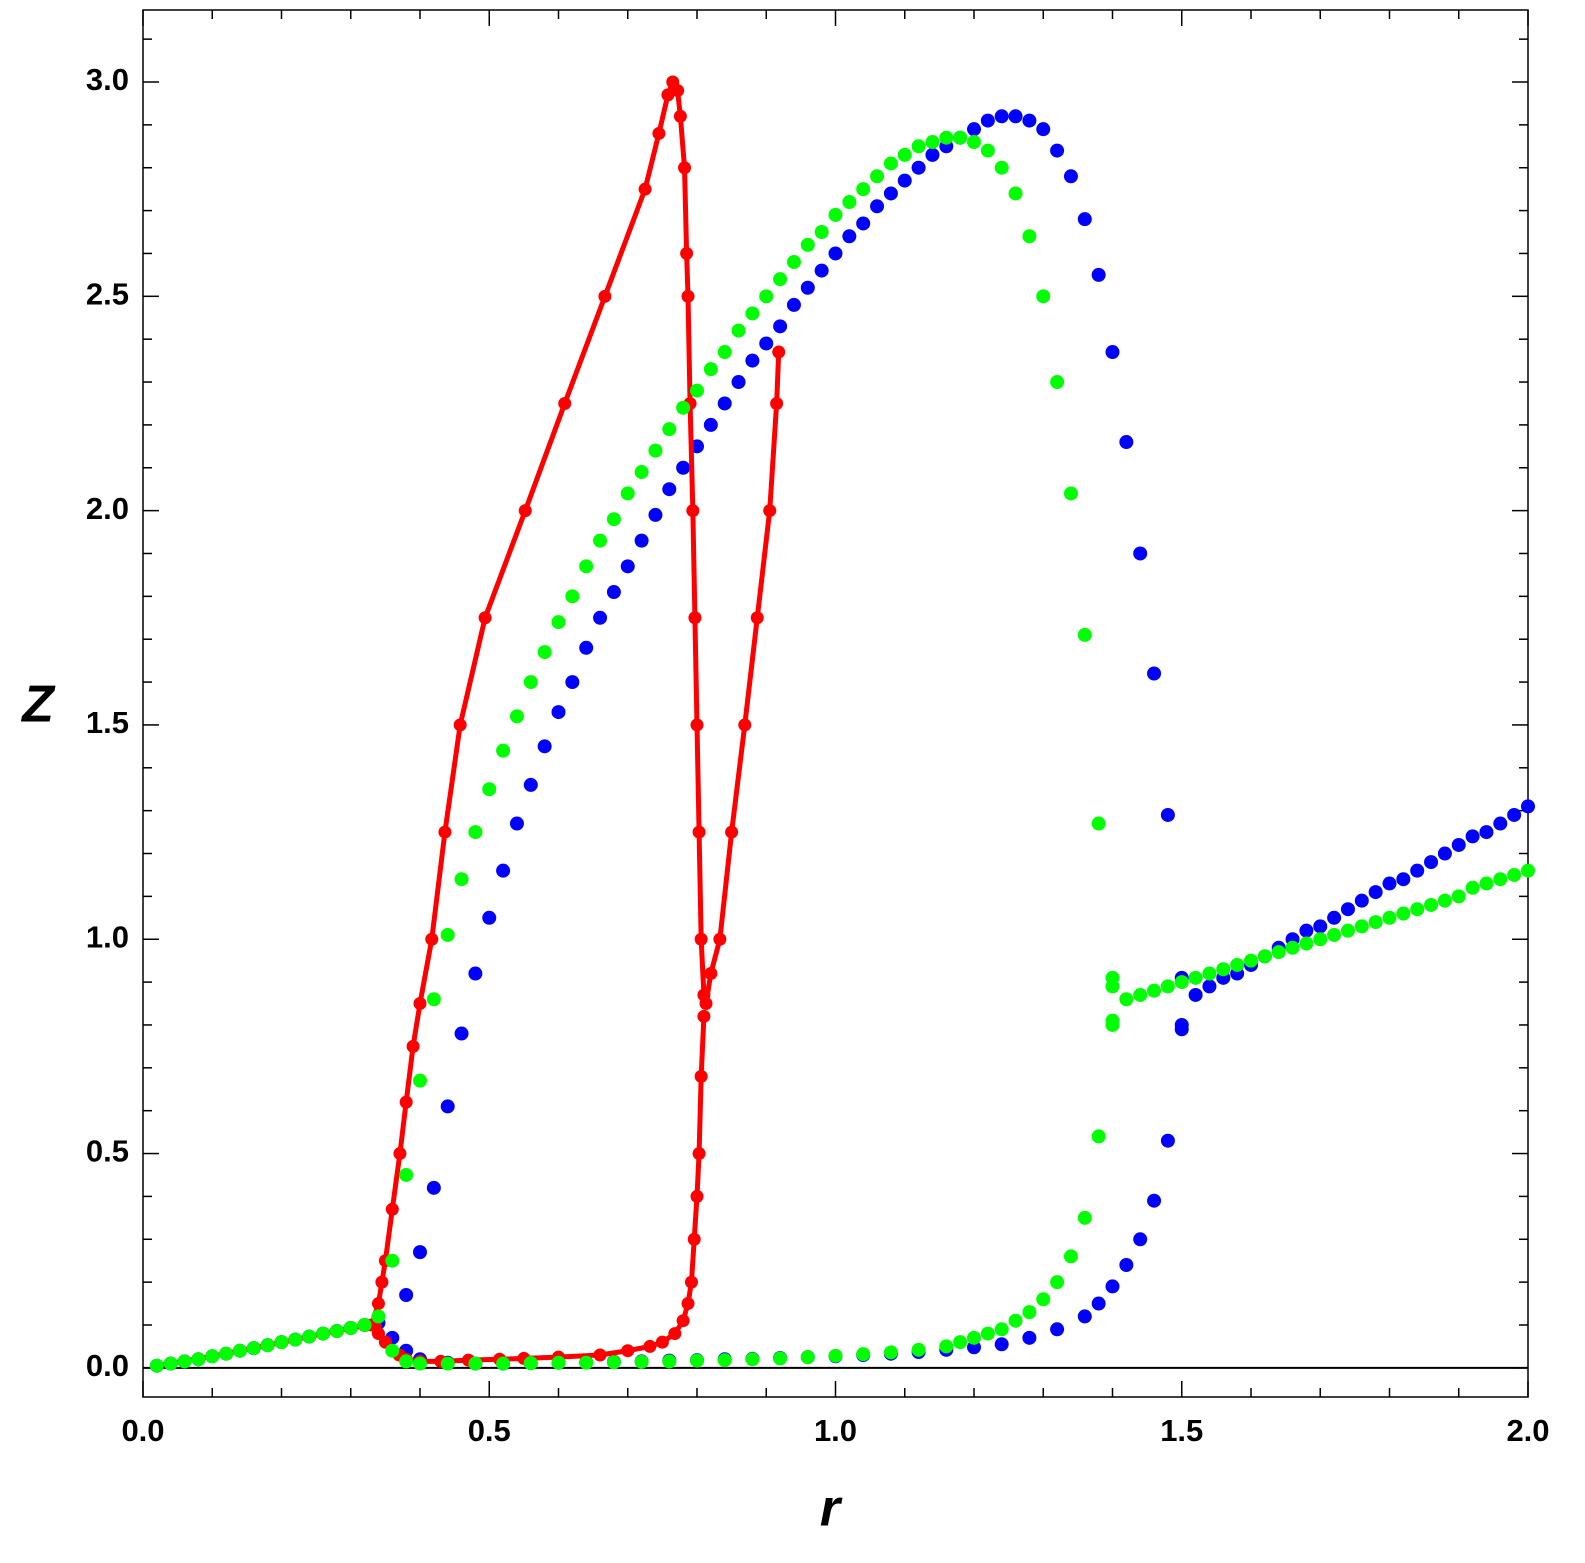 Image resolution: width=1585 pixels, height=1563 pixels. Describe the element at coordinates (107, 936) in the screenshot. I see `y-tick-label: 1.0` at that location.